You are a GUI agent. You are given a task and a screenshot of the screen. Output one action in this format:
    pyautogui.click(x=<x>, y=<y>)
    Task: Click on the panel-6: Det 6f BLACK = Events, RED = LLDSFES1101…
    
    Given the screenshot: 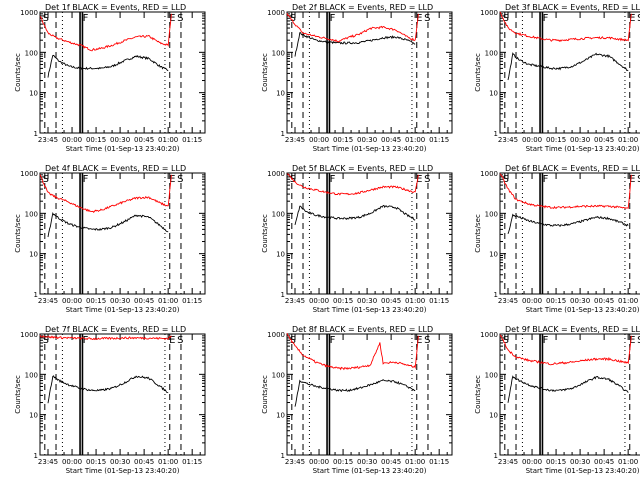 What is the action you would take?
    pyautogui.click(x=557, y=239)
    